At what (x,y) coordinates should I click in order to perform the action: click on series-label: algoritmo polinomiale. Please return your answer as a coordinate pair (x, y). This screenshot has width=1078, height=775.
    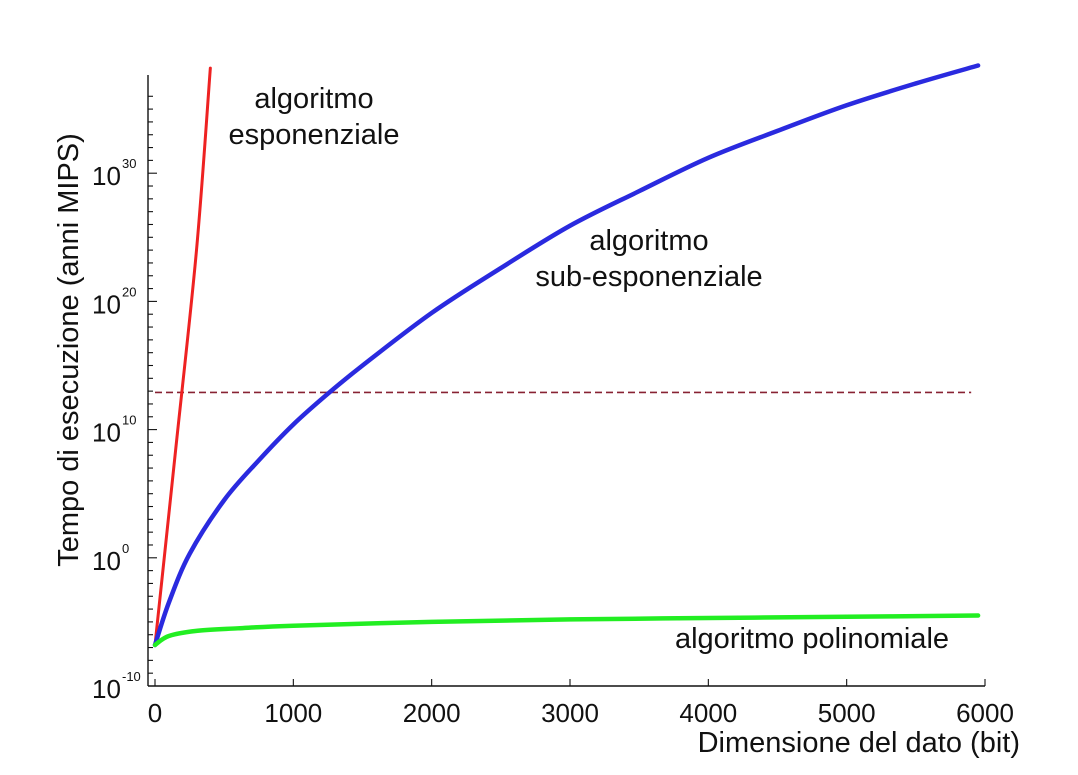
    Looking at the image, I should click on (812, 639).